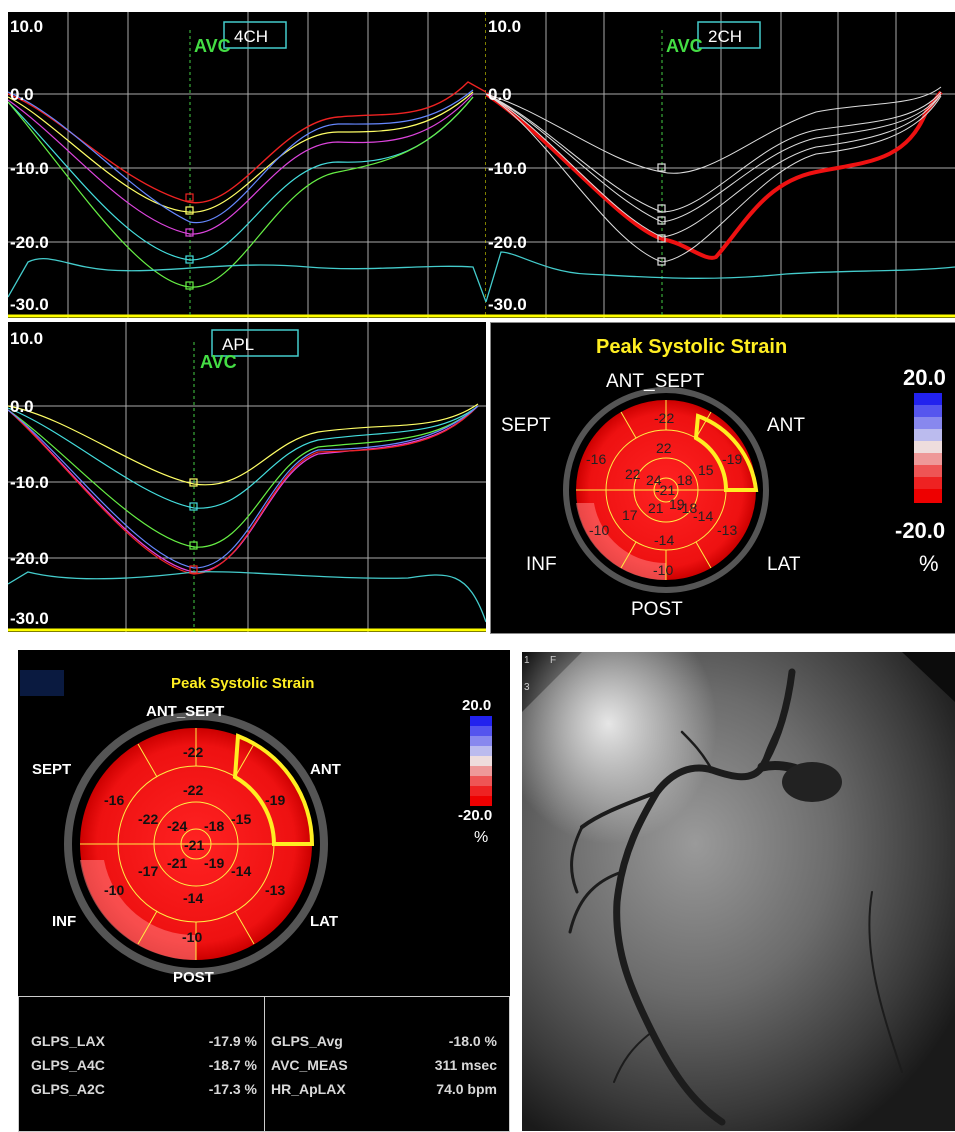 This screenshot has height=1132, width=955. Describe the element at coordinates (657, 609) in the screenshot. I see `wall-post-top: POST` at that location.